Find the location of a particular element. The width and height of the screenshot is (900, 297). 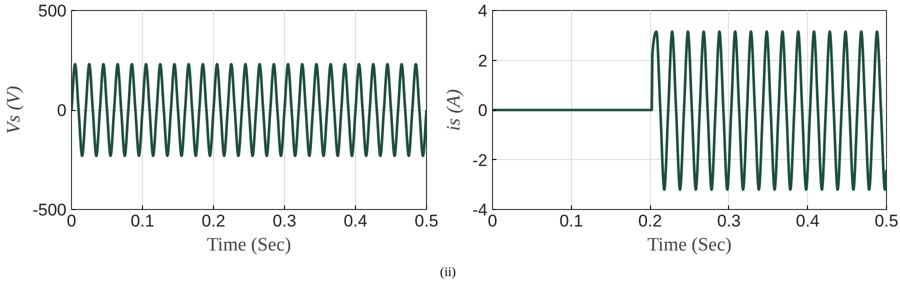

y-axis-title: is (A) is located at coordinates (453, 110).